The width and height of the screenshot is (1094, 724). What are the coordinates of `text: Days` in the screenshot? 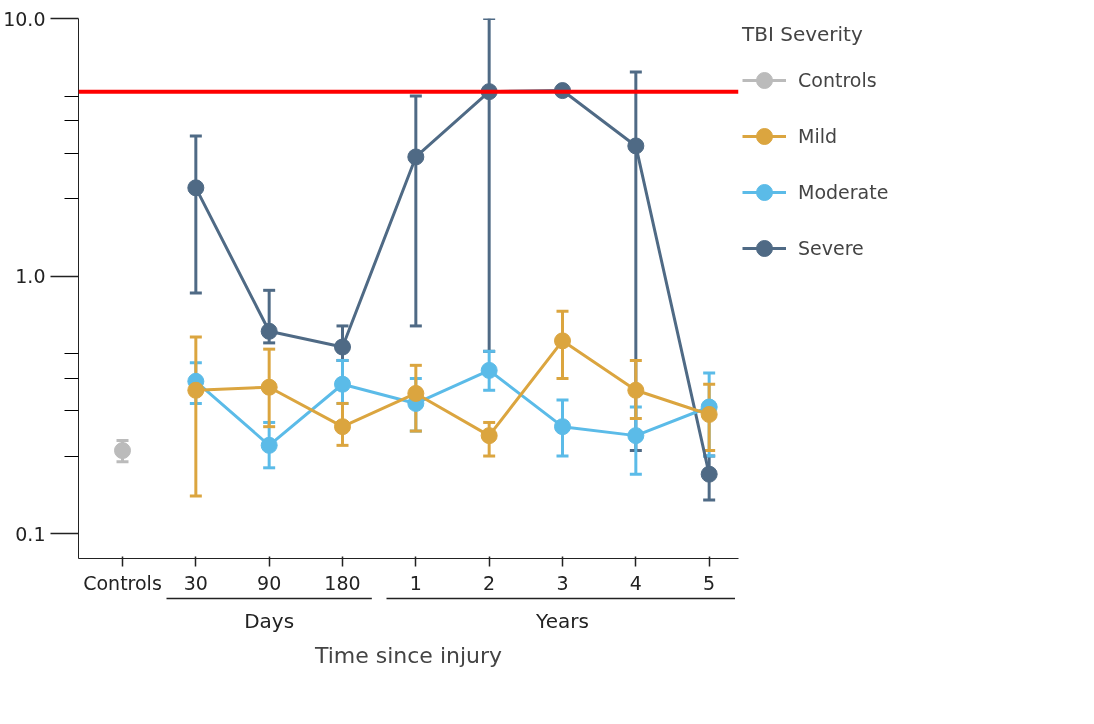 It's located at (269, 620).